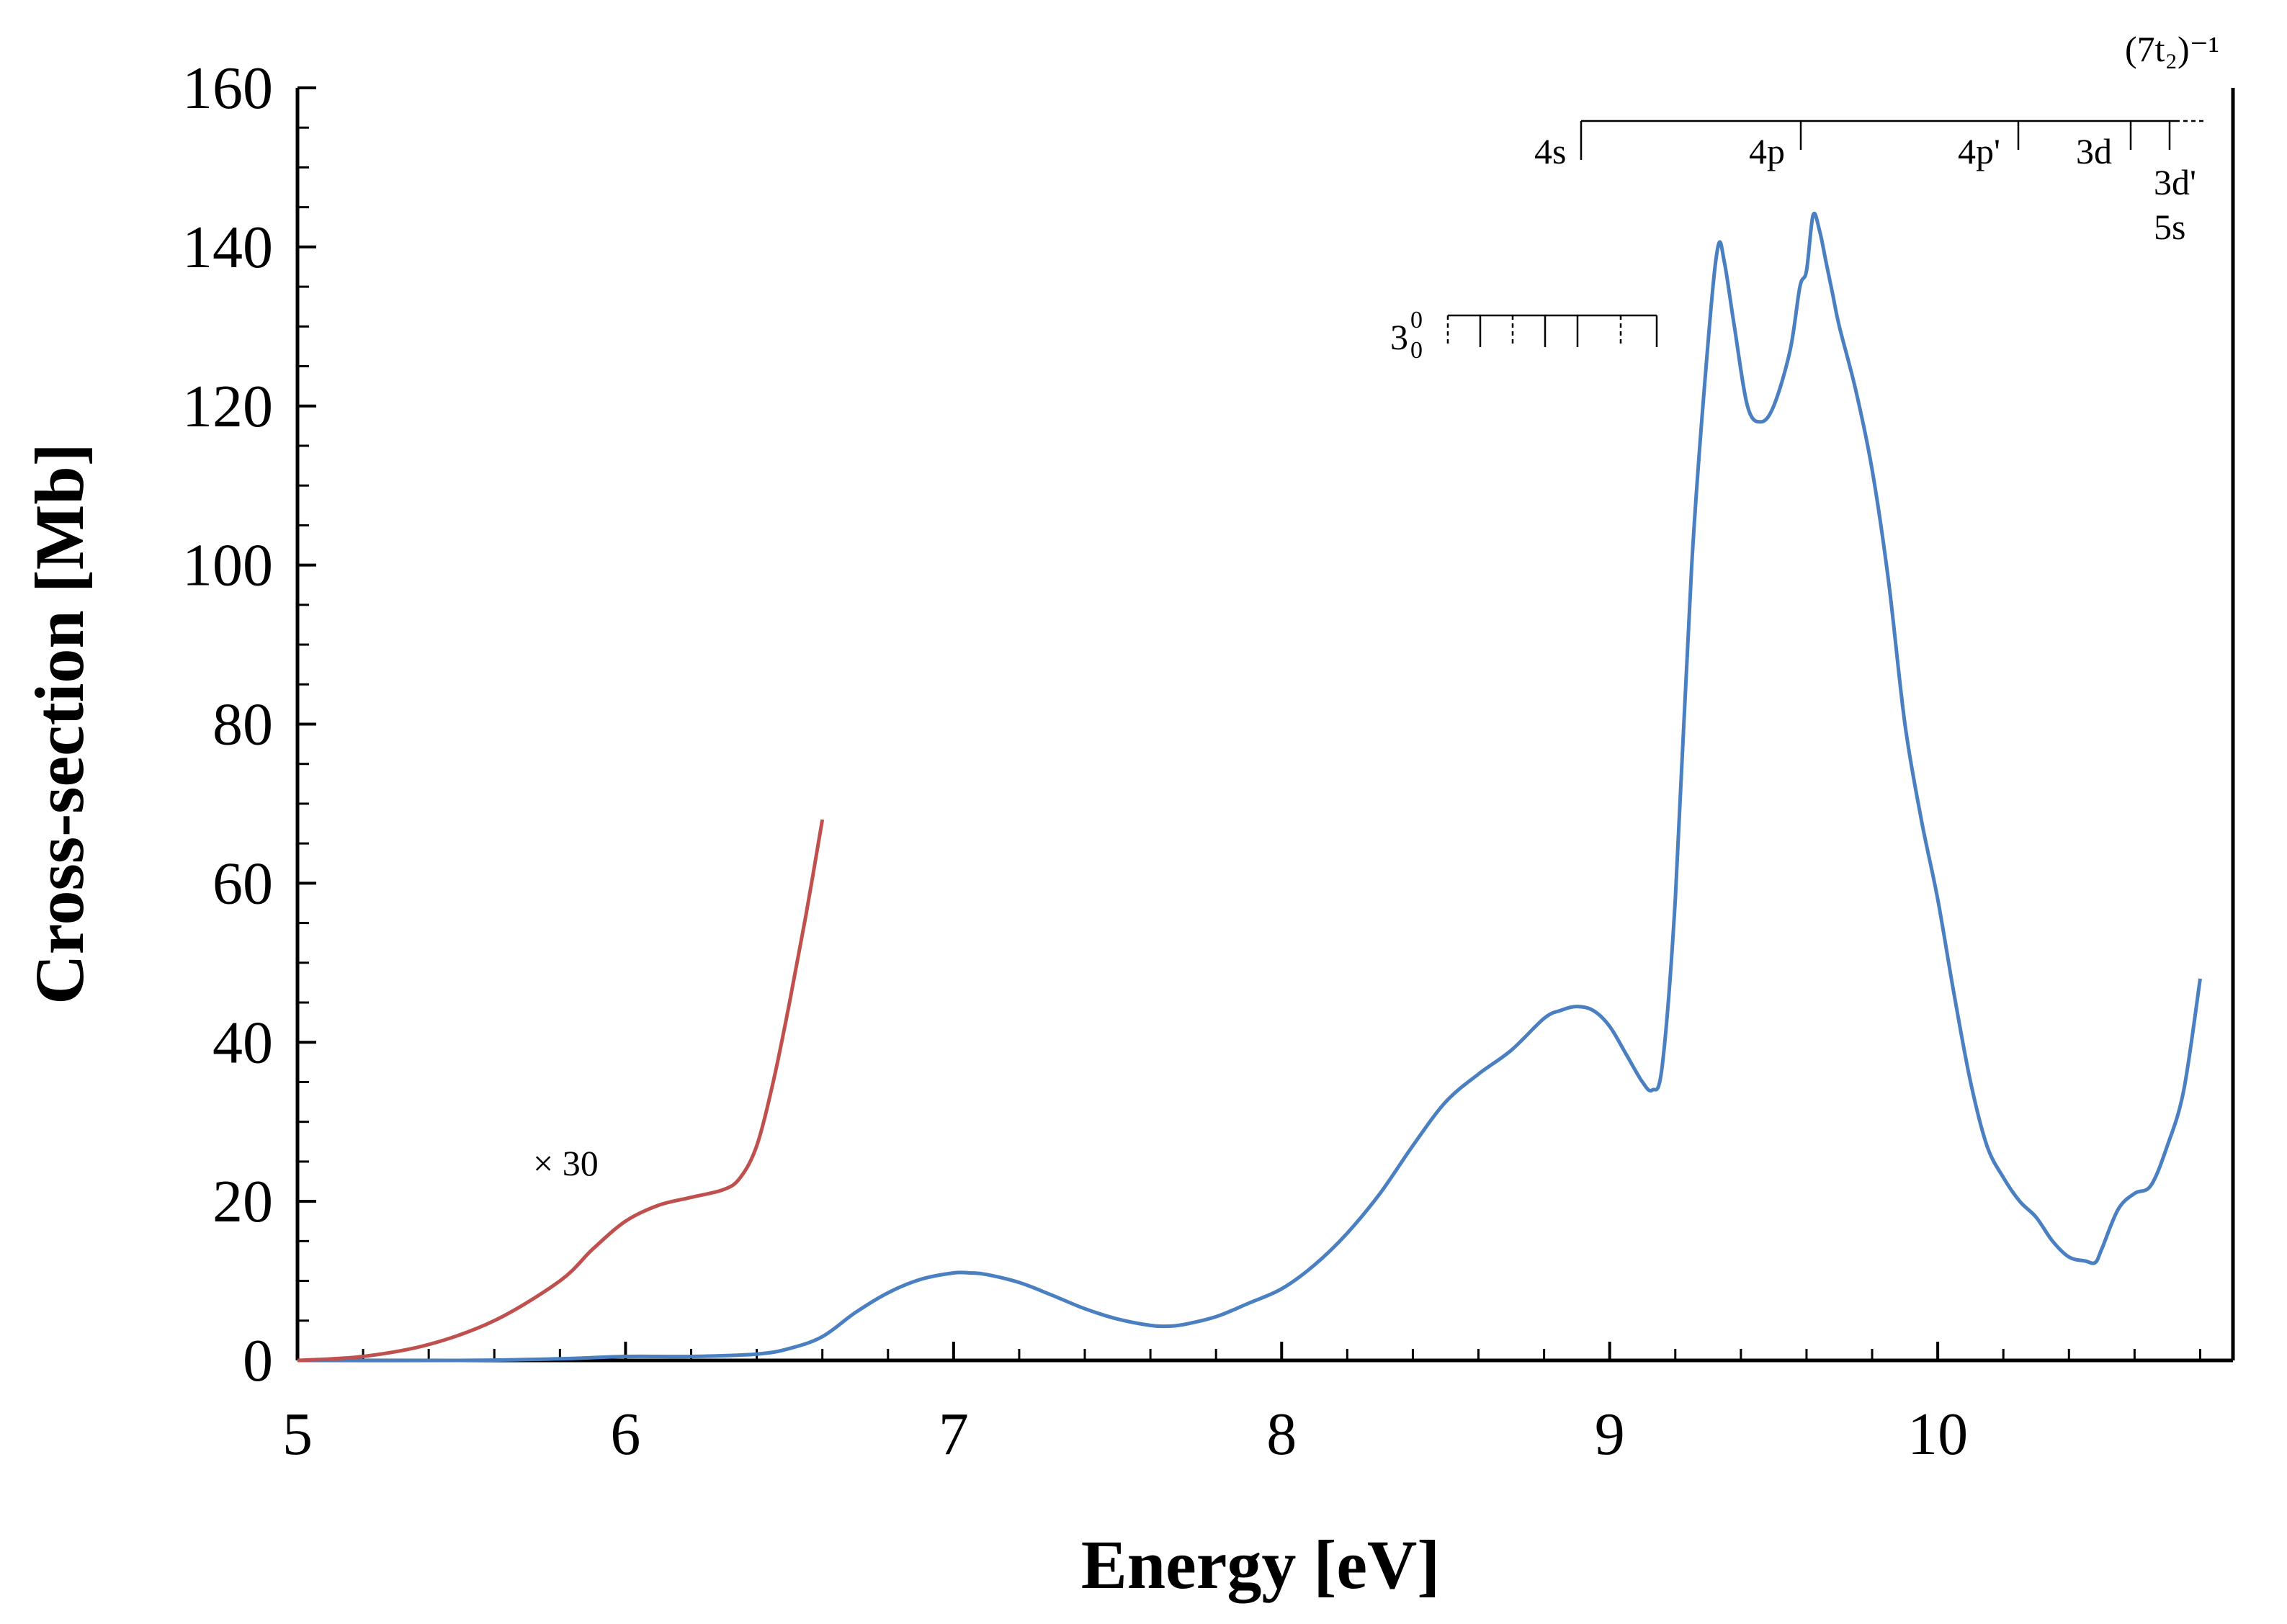 This screenshot has height=1624, width=2287. I want to click on vibrational-comb, so click(1552, 331).